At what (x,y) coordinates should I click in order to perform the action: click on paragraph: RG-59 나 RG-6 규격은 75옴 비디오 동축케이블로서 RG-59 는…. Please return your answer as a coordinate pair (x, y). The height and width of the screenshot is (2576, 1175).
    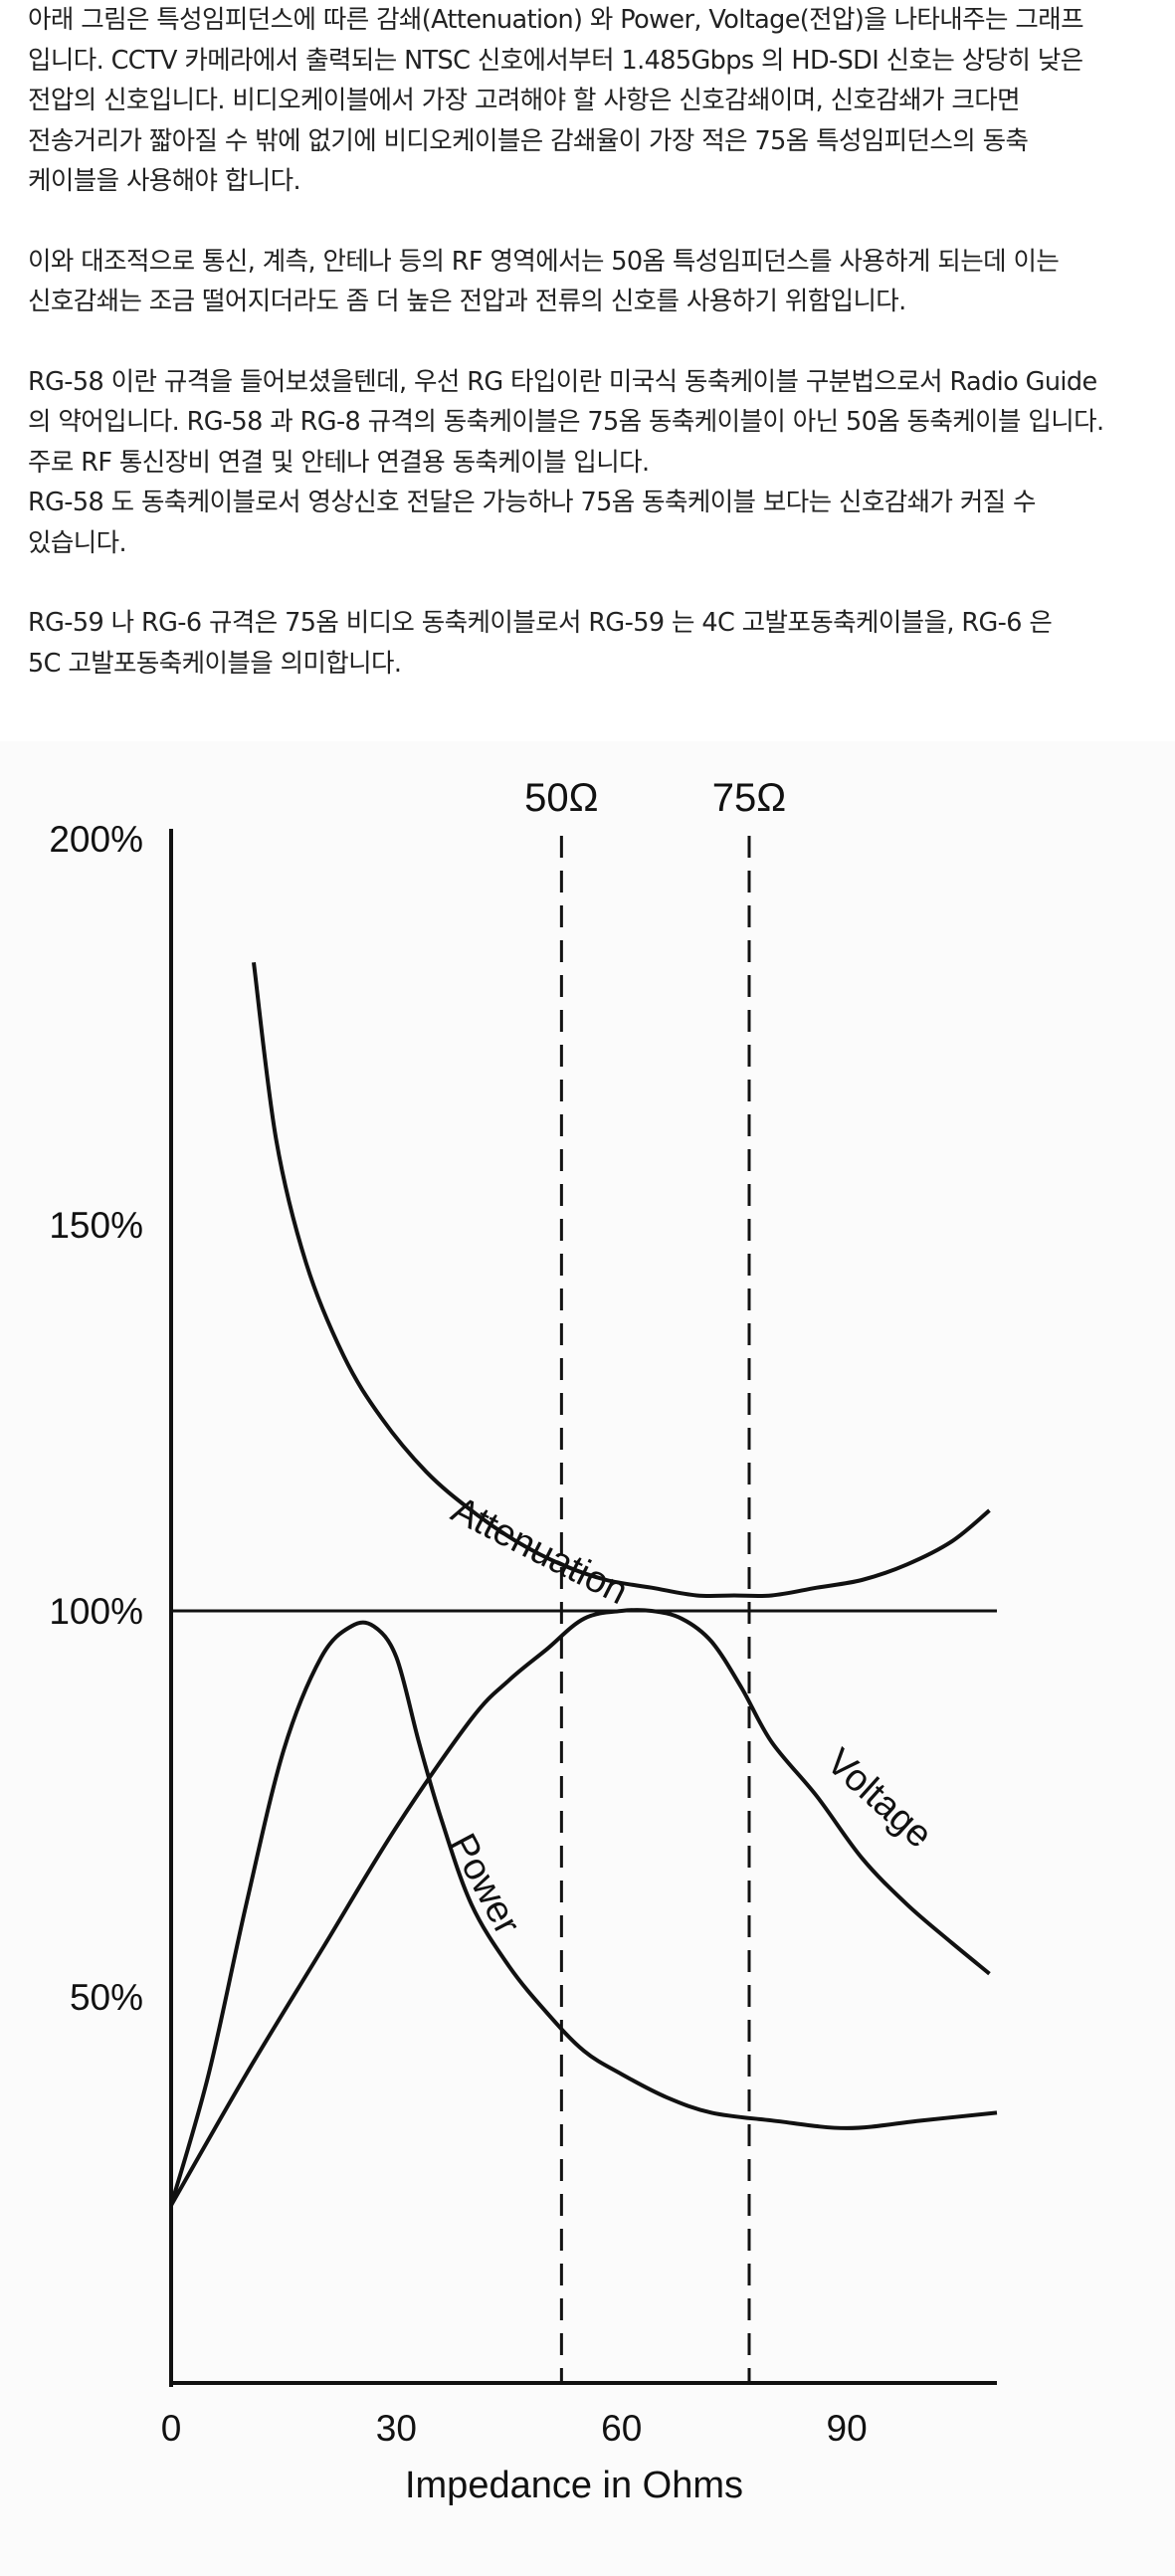
    Looking at the image, I should click on (592, 643).